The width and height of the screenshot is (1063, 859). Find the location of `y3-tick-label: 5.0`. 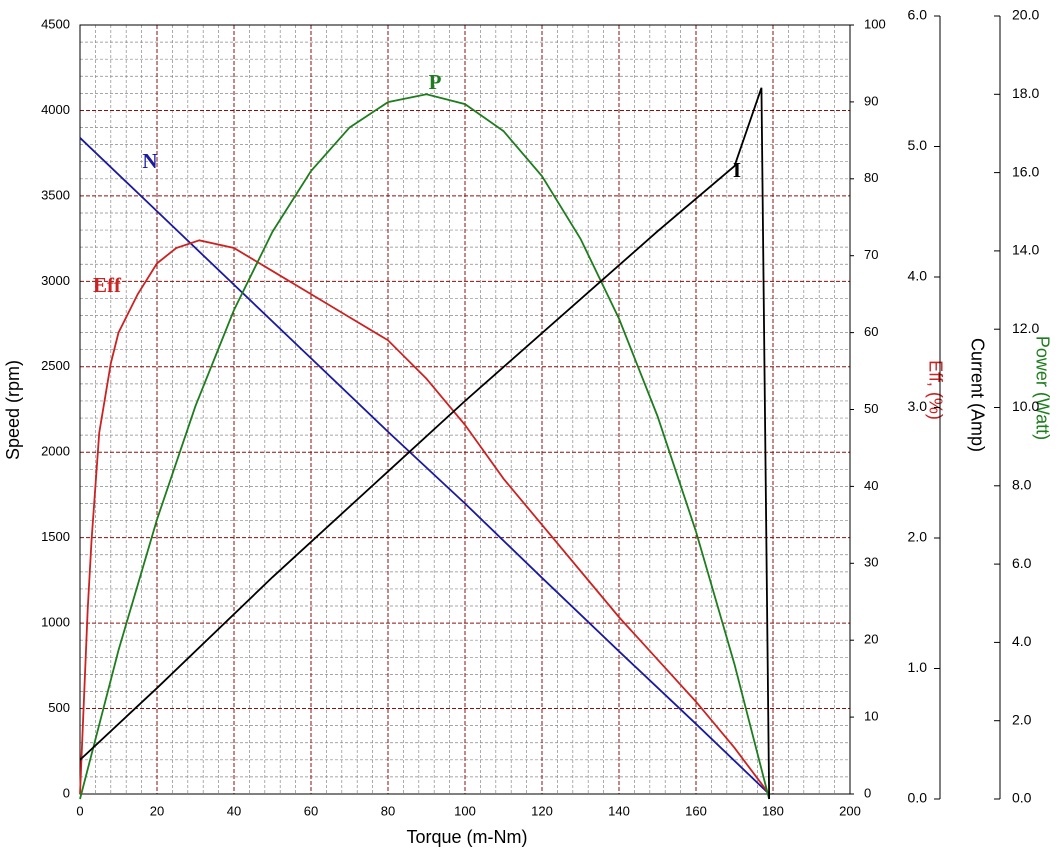

y3-tick-label: 5.0 is located at coordinates (918, 145).